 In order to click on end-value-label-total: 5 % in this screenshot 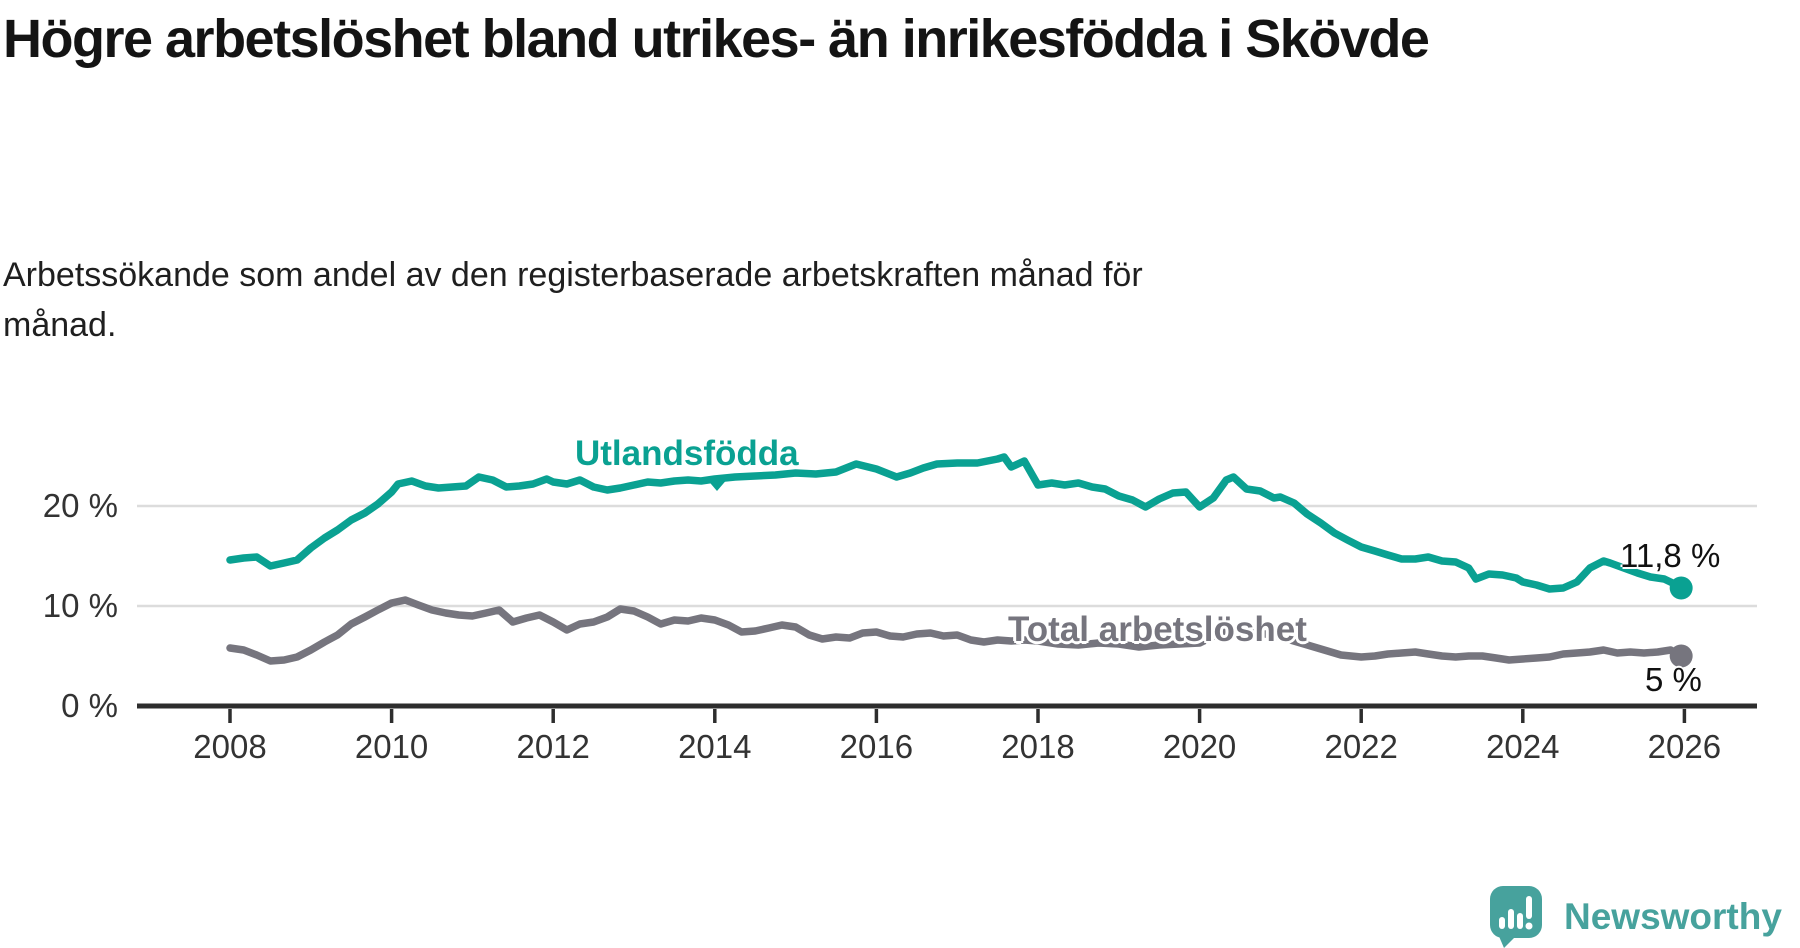, I will do `click(1673, 679)`.